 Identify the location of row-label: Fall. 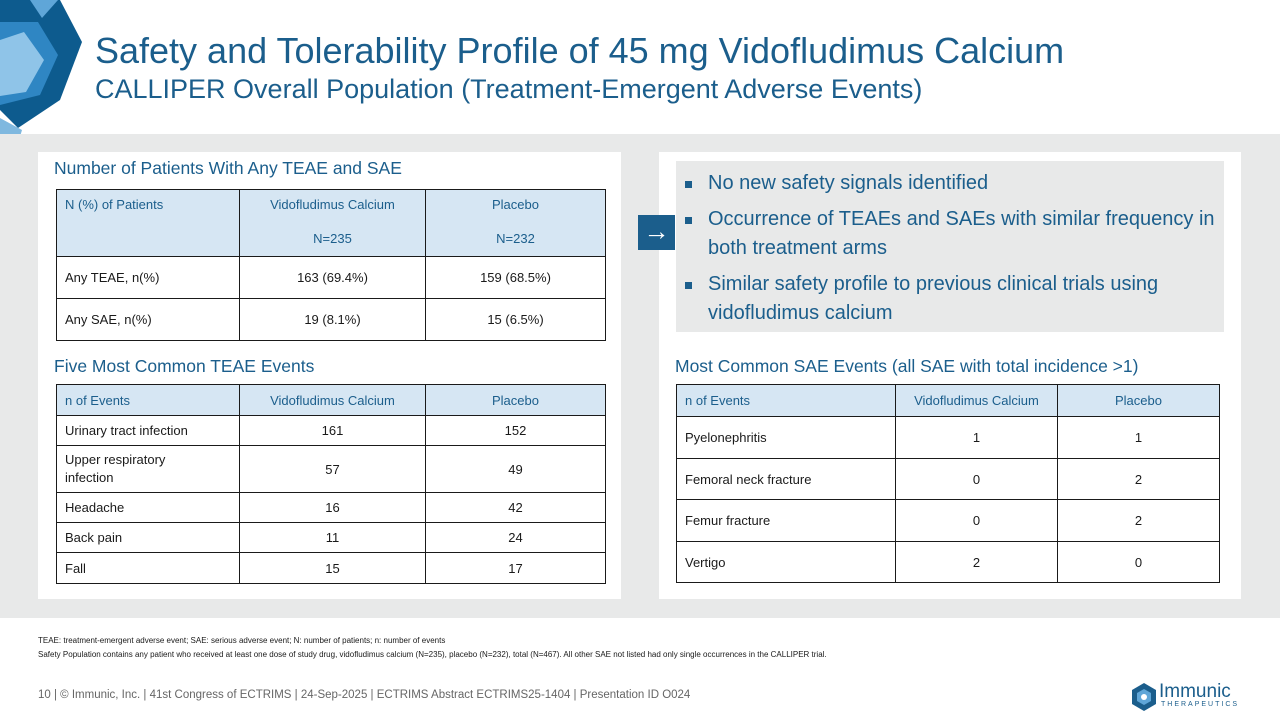
(148, 568).